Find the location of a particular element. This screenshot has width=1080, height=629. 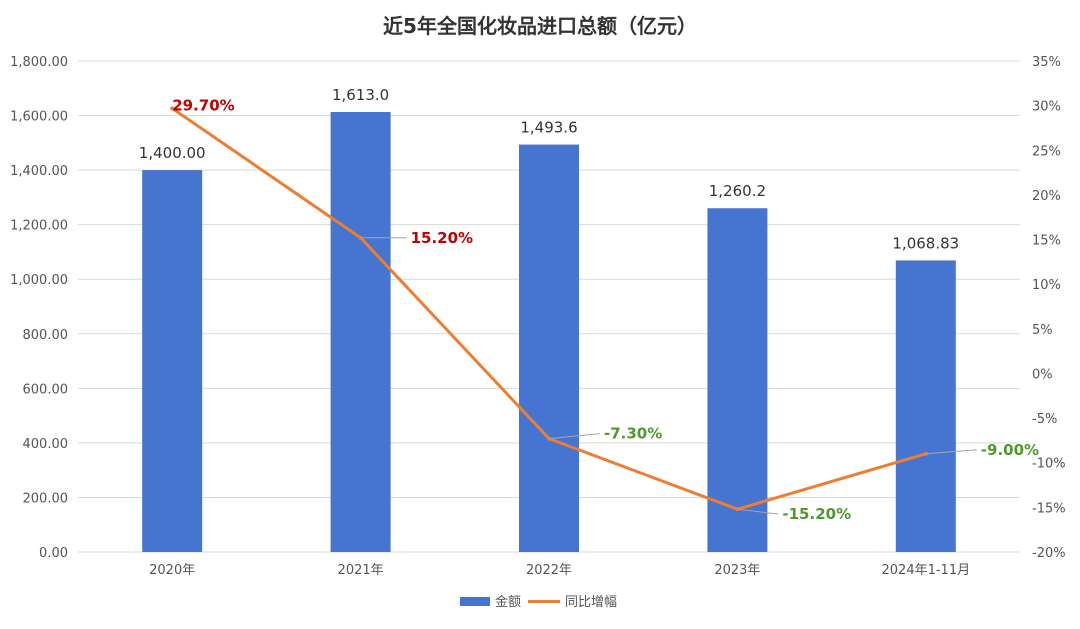

y-right-tick-label: 25% is located at coordinates (1046, 151).